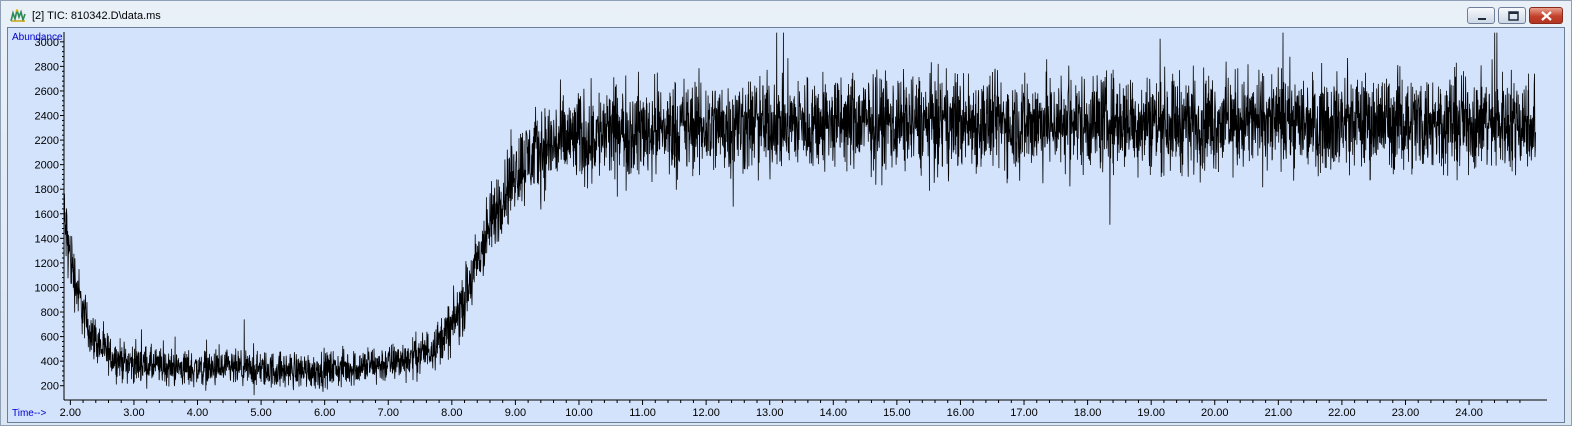 This screenshot has width=1572, height=426. I want to click on x-tick-label: 17.00, so click(1024, 413).